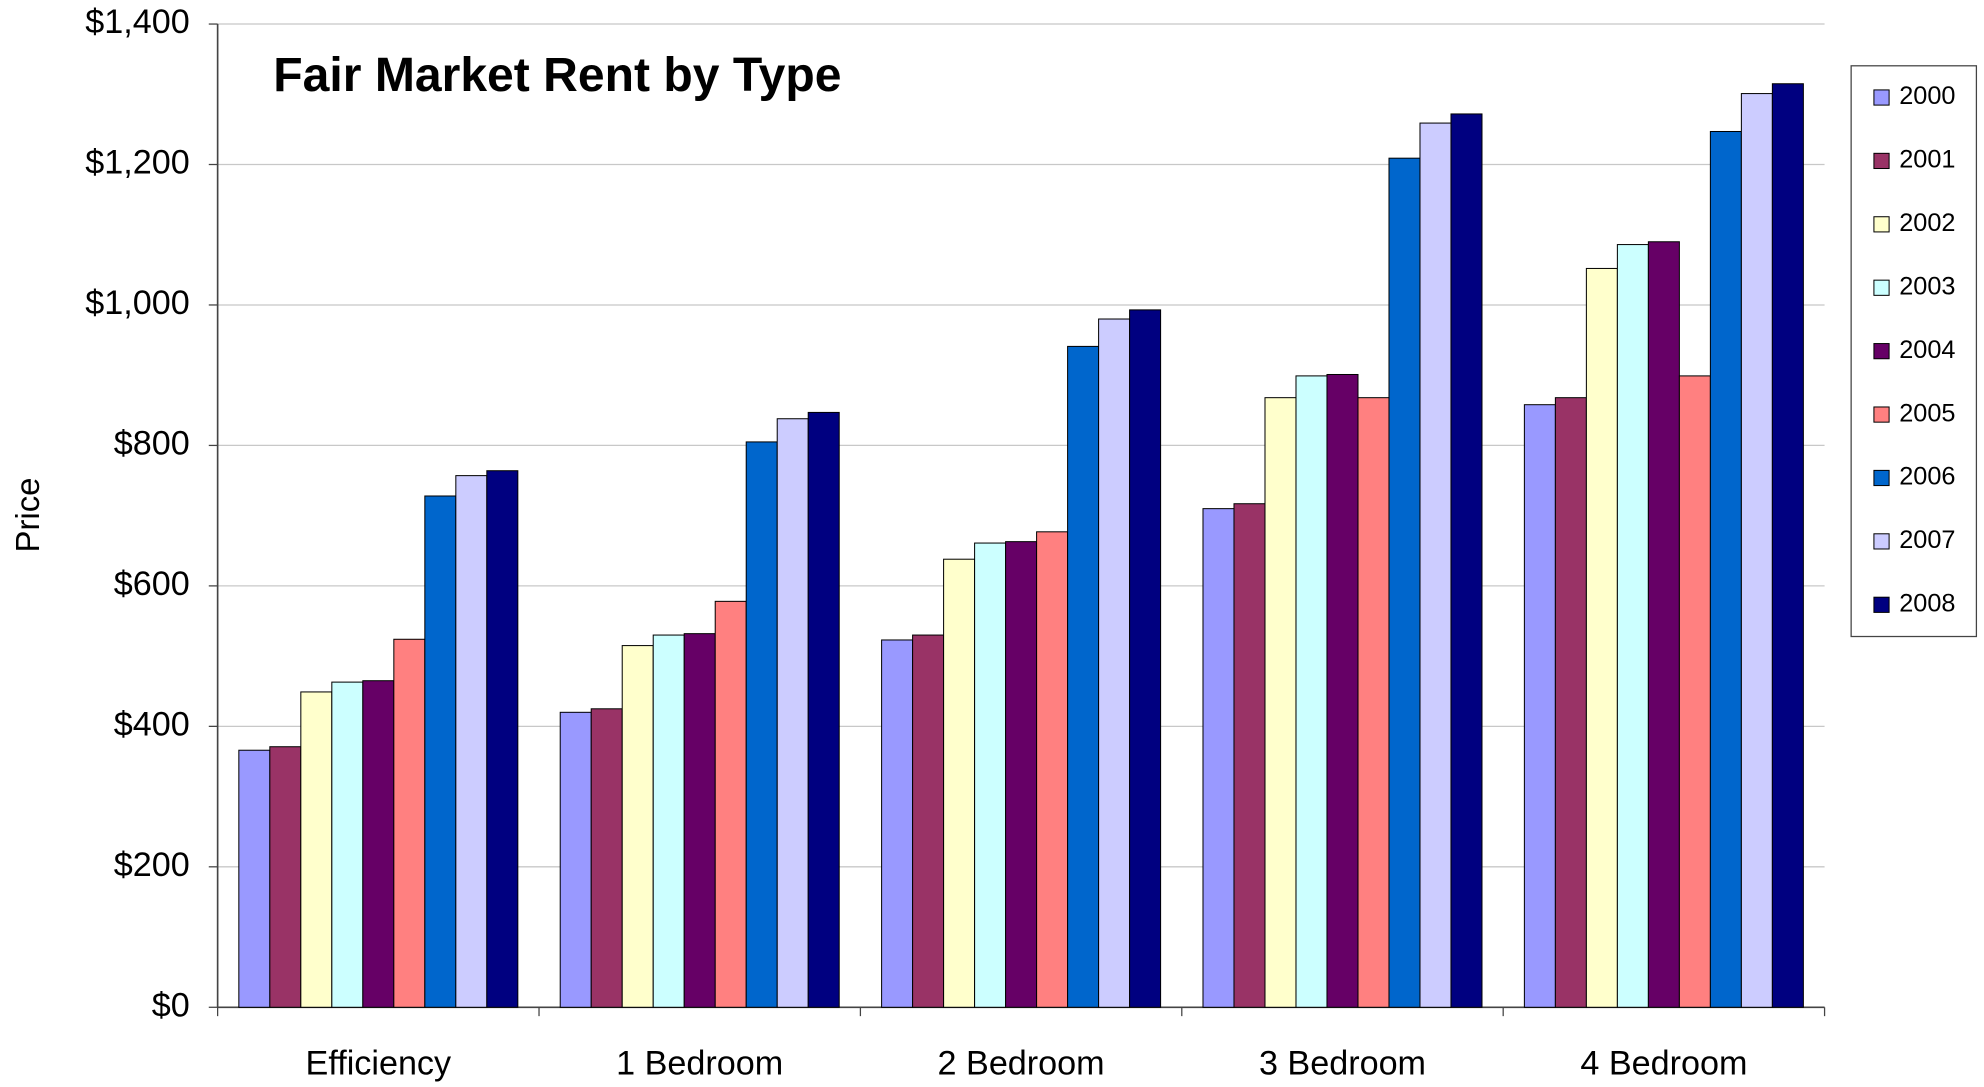 This screenshot has height=1087, width=1984. Describe the element at coordinates (699, 1064) in the screenshot. I see `x-tick-label: 1 Bedroom` at that location.